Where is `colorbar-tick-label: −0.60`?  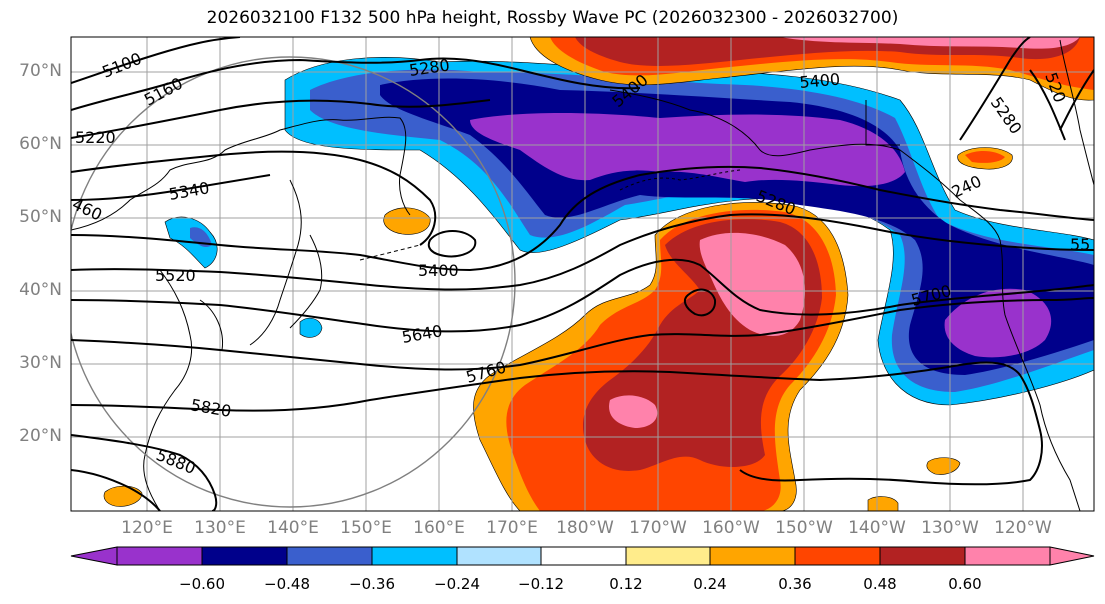 colorbar-tick-label: −0.60 is located at coordinates (202, 584).